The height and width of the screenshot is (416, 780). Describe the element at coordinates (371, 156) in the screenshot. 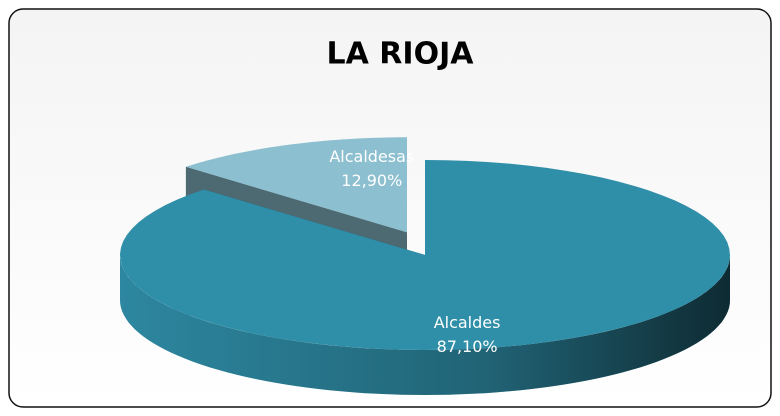

I see `slice-label: Alcaldesas` at that location.